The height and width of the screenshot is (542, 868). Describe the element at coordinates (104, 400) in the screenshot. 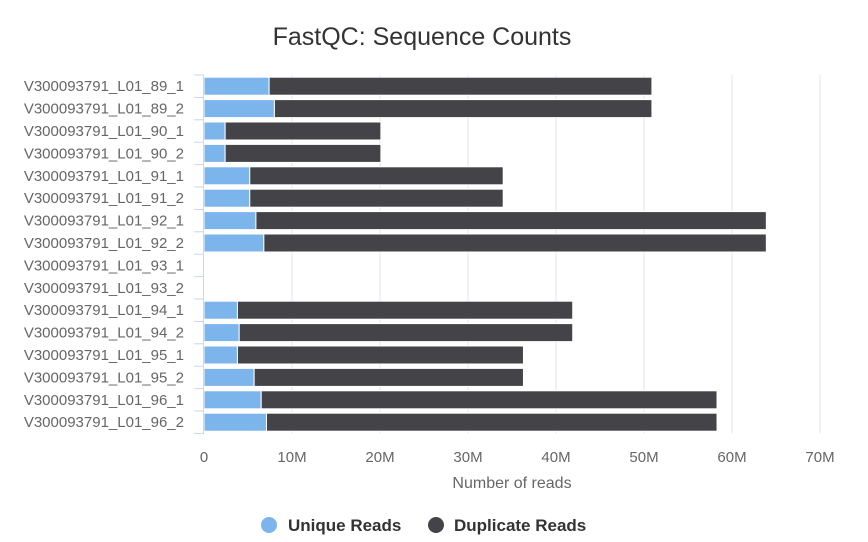

I see `category-label: V300093791_L01_96_1` at that location.